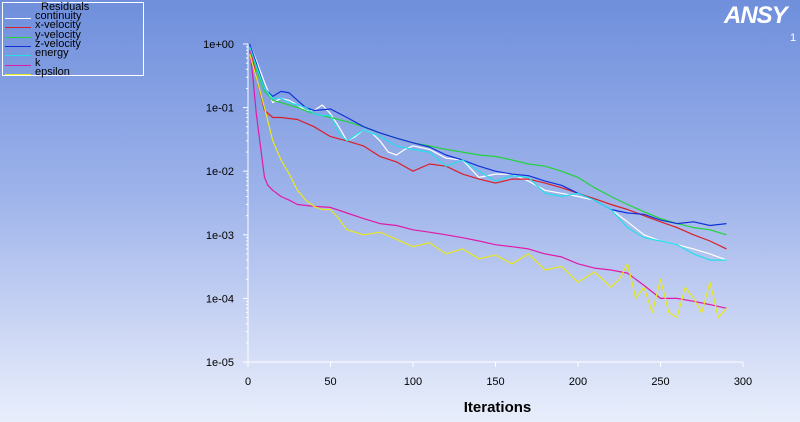  I want to click on legend-item-epsilon: epsilon, so click(65, 72).